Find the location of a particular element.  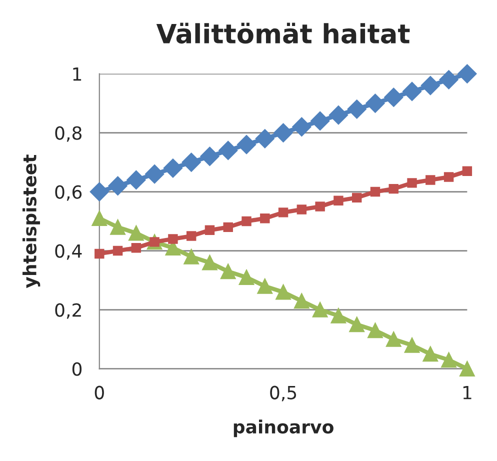

y-tick-label: 1 is located at coordinates (77, 74).